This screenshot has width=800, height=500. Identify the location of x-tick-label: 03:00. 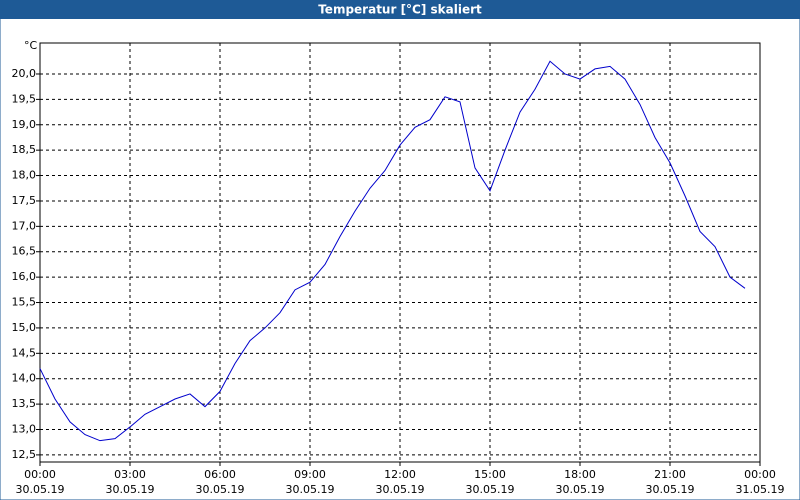
(130, 474).